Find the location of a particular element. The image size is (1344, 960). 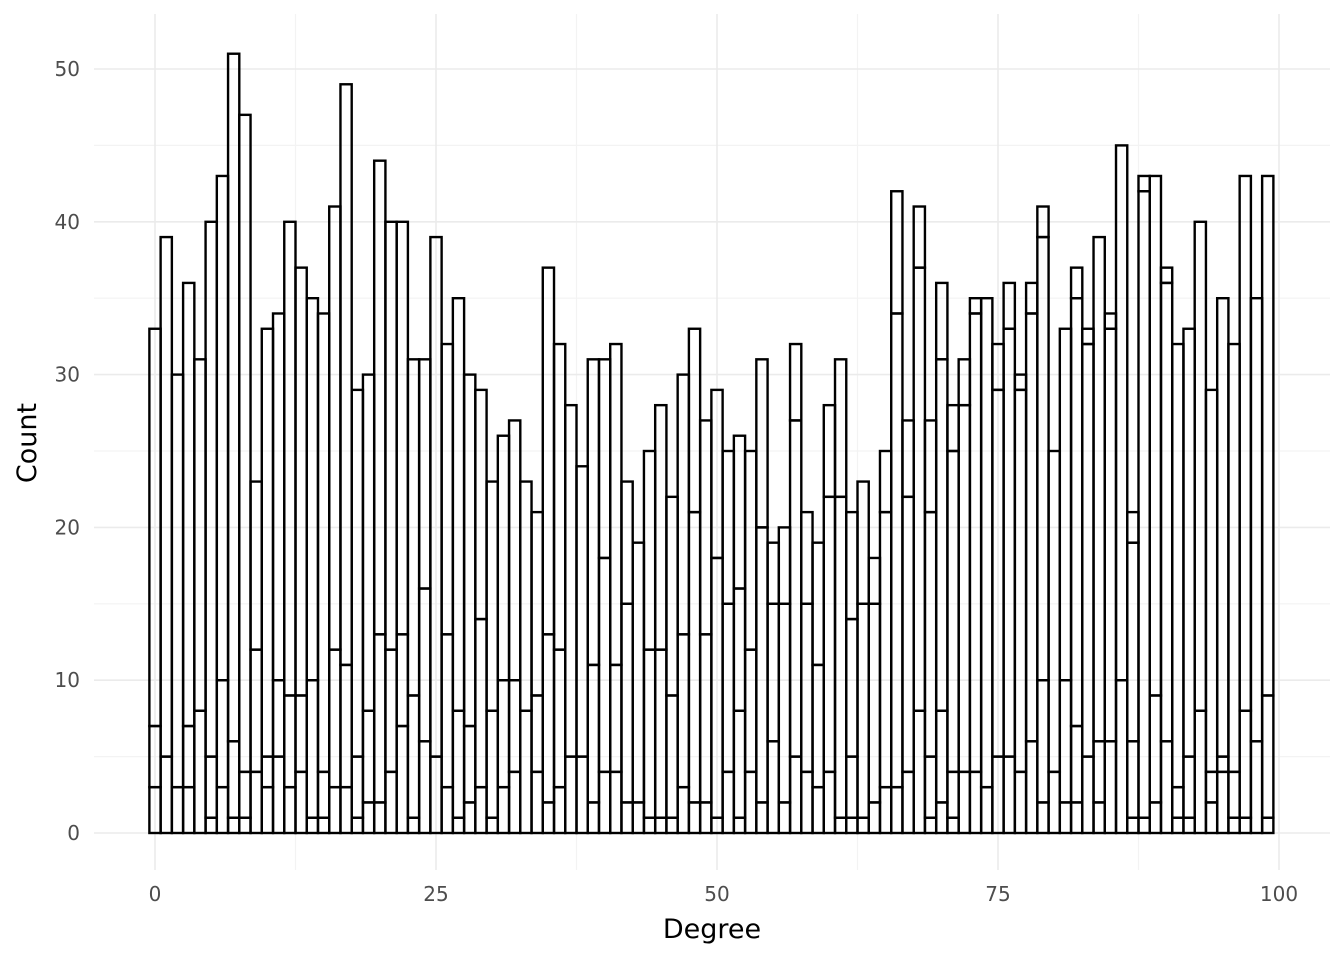

y-axis-tick-labels: 0 10 20 30 40 50 is located at coordinates (67, 451).